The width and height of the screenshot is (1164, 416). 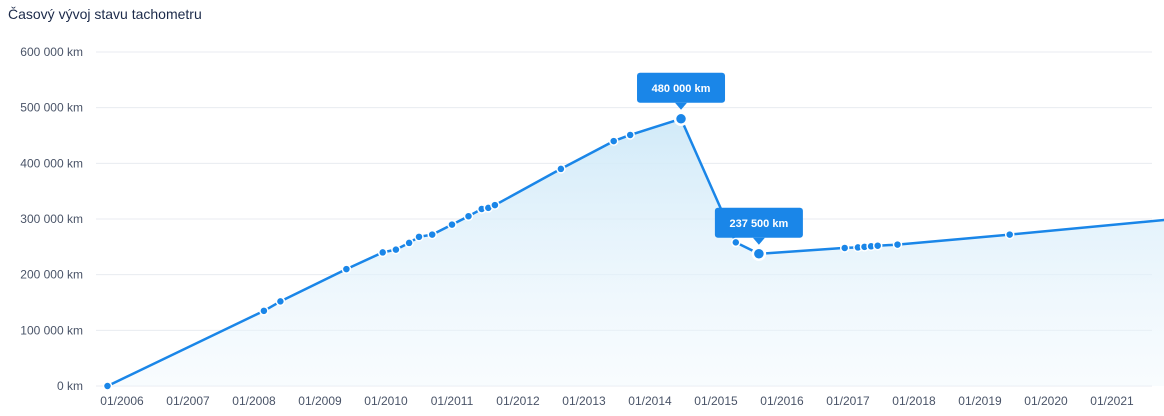 I want to click on x-tick-label: 01/2018, so click(x=914, y=401).